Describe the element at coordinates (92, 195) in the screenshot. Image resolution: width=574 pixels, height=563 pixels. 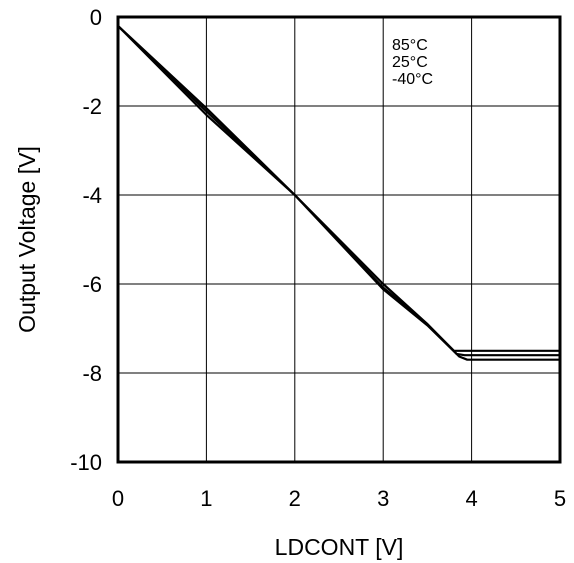
I see `y-tick-label: -4` at that location.